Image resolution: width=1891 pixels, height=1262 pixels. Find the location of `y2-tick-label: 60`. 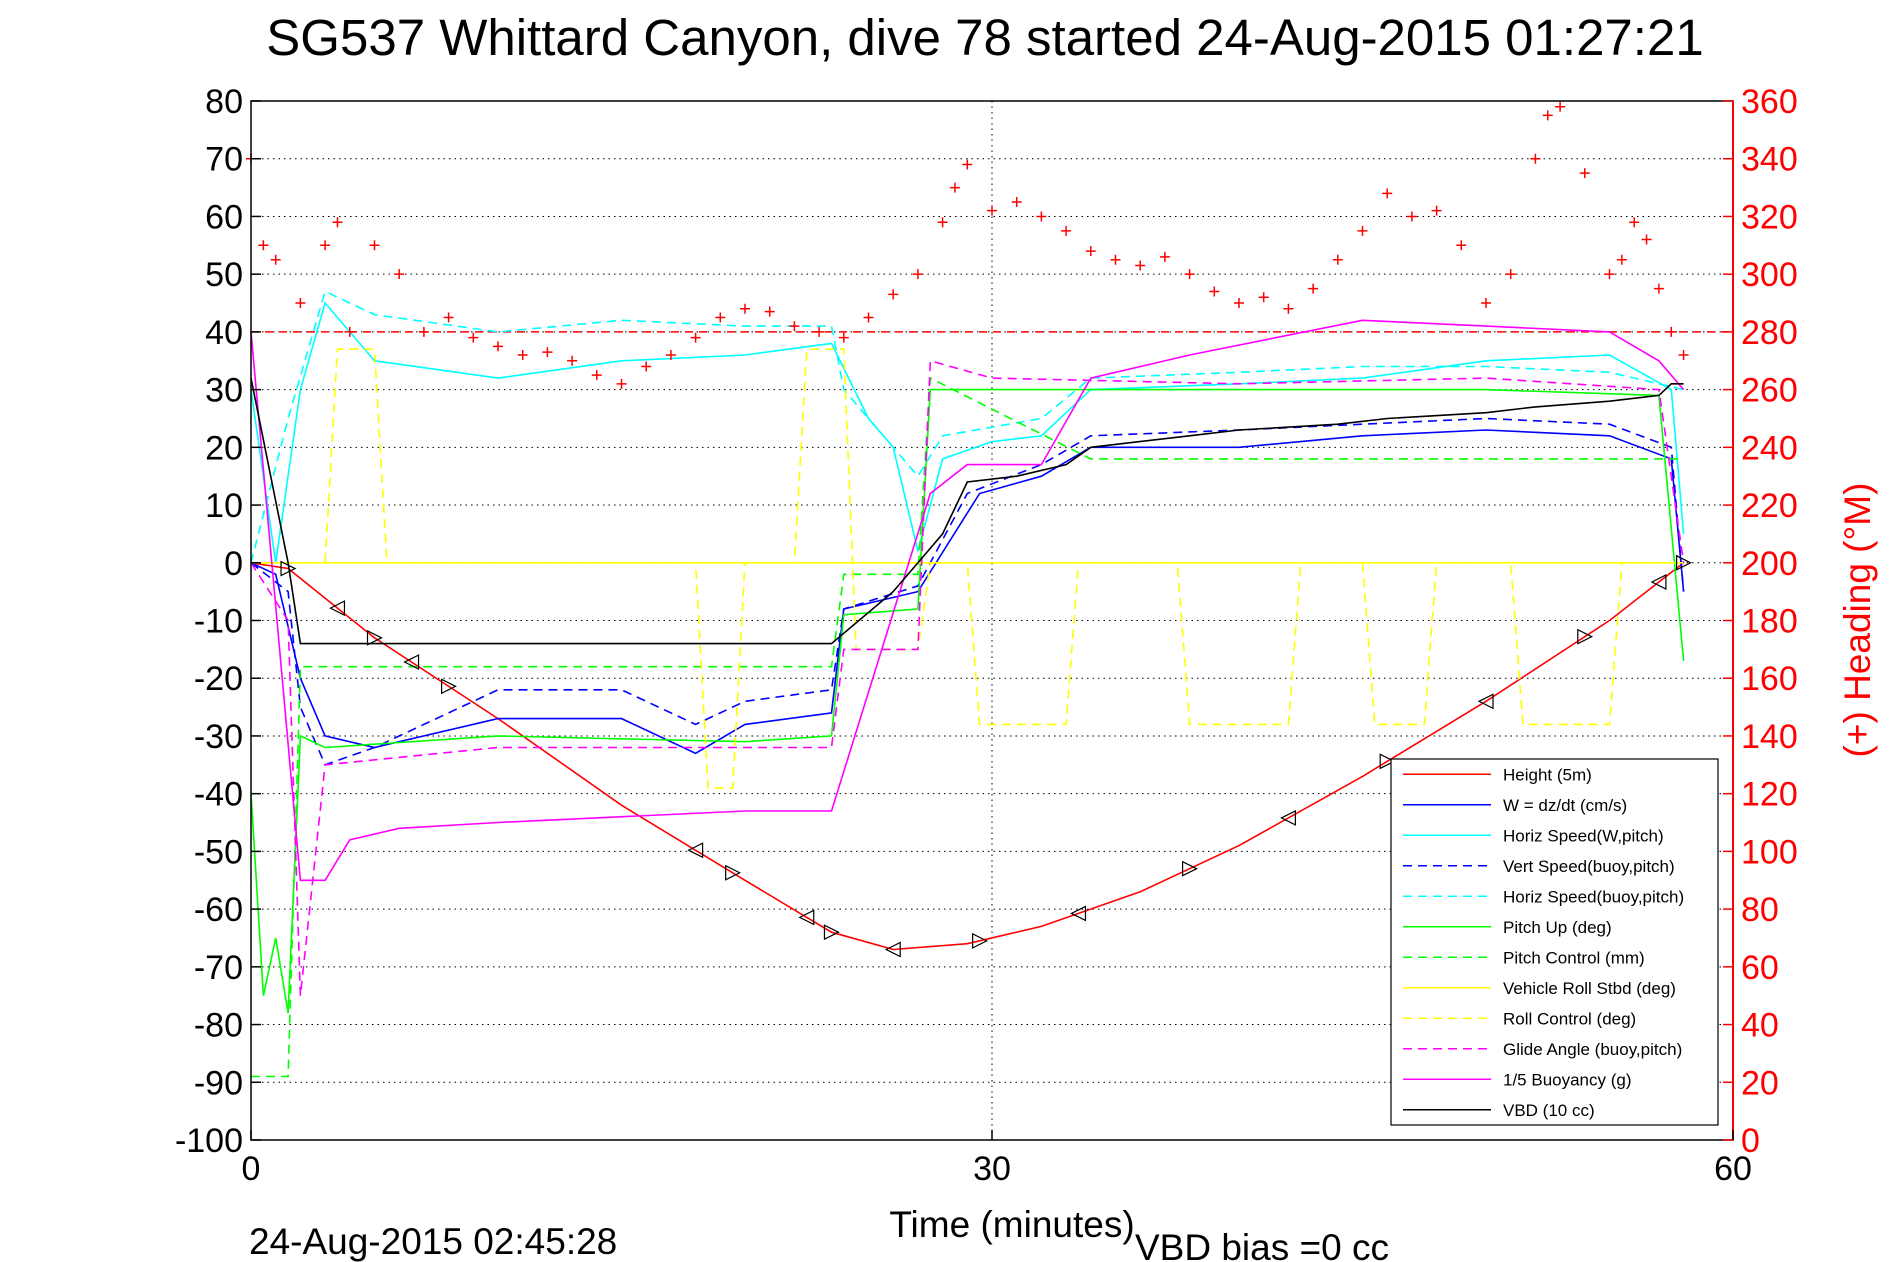

y2-tick-label: 60 is located at coordinates (1760, 968).